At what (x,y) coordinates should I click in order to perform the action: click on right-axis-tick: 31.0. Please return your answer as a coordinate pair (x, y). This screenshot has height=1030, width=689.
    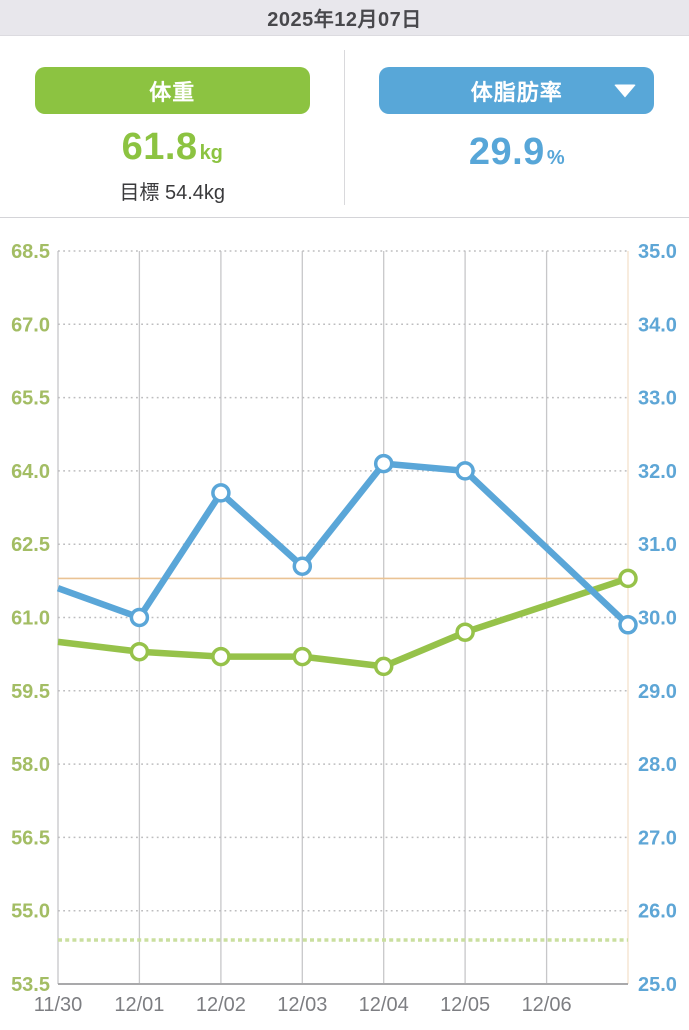
    Looking at the image, I should click on (657, 545).